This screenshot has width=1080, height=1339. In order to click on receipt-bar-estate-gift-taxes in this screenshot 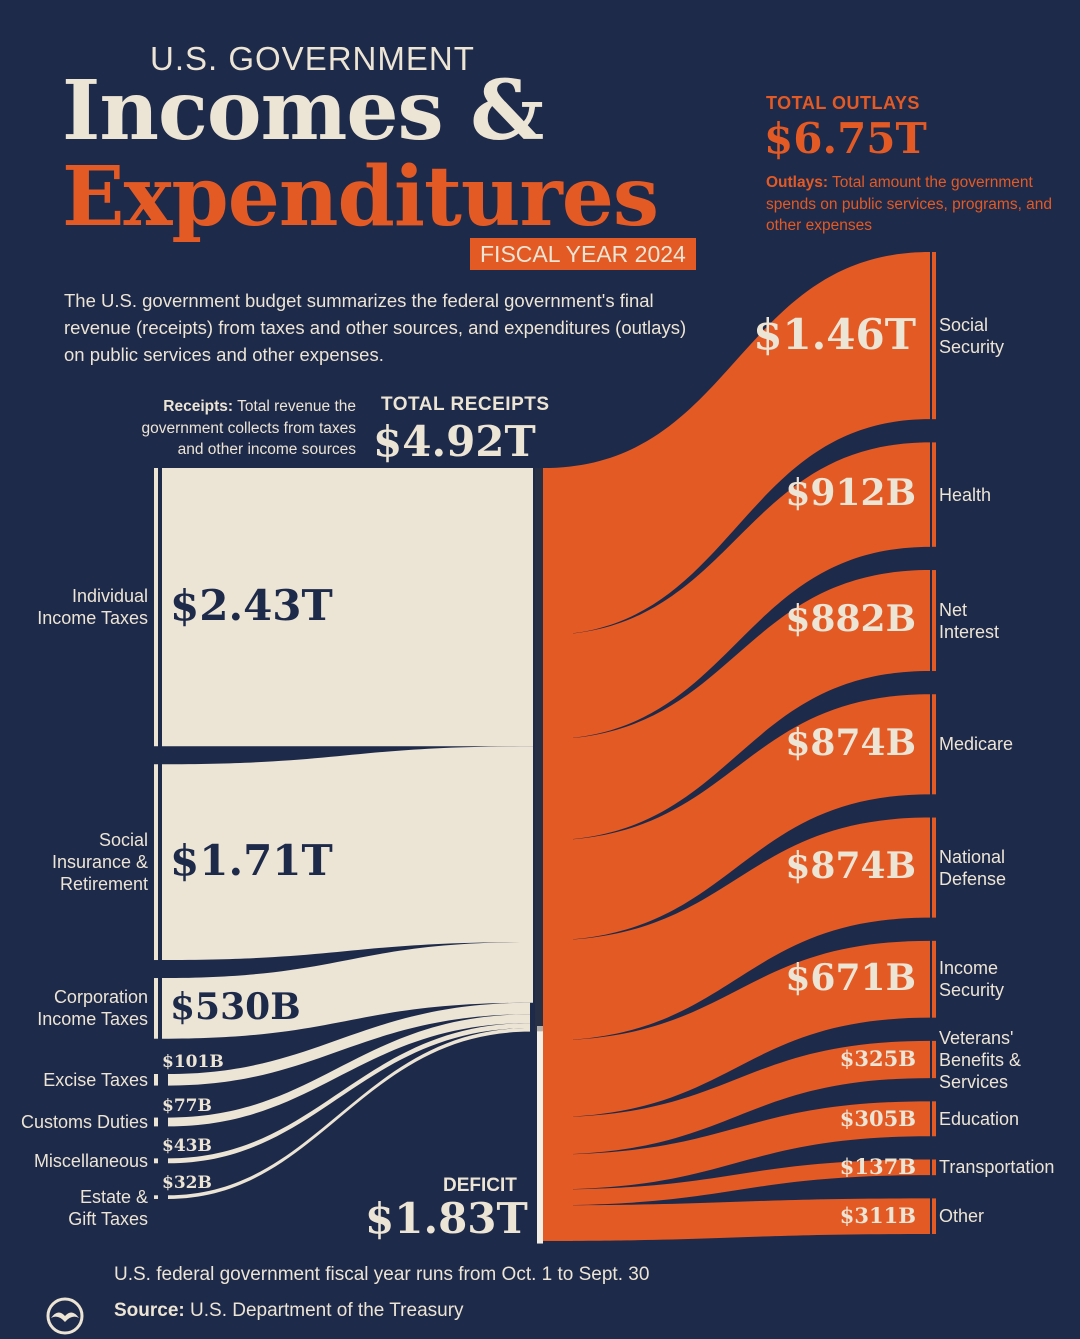, I will do `click(156, 1197)`.